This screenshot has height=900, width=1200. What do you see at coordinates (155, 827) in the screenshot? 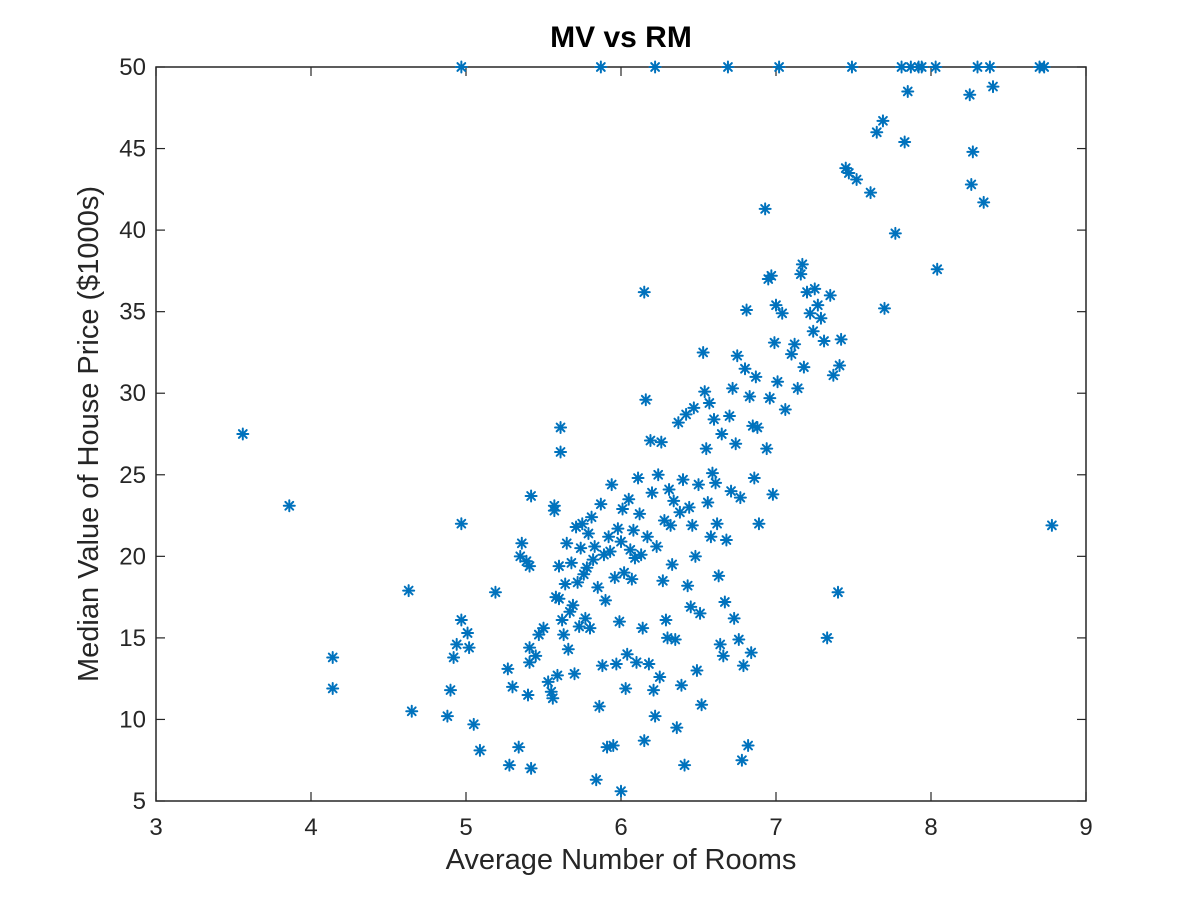
I see `x-tick-label: 3` at bounding box center [155, 827].